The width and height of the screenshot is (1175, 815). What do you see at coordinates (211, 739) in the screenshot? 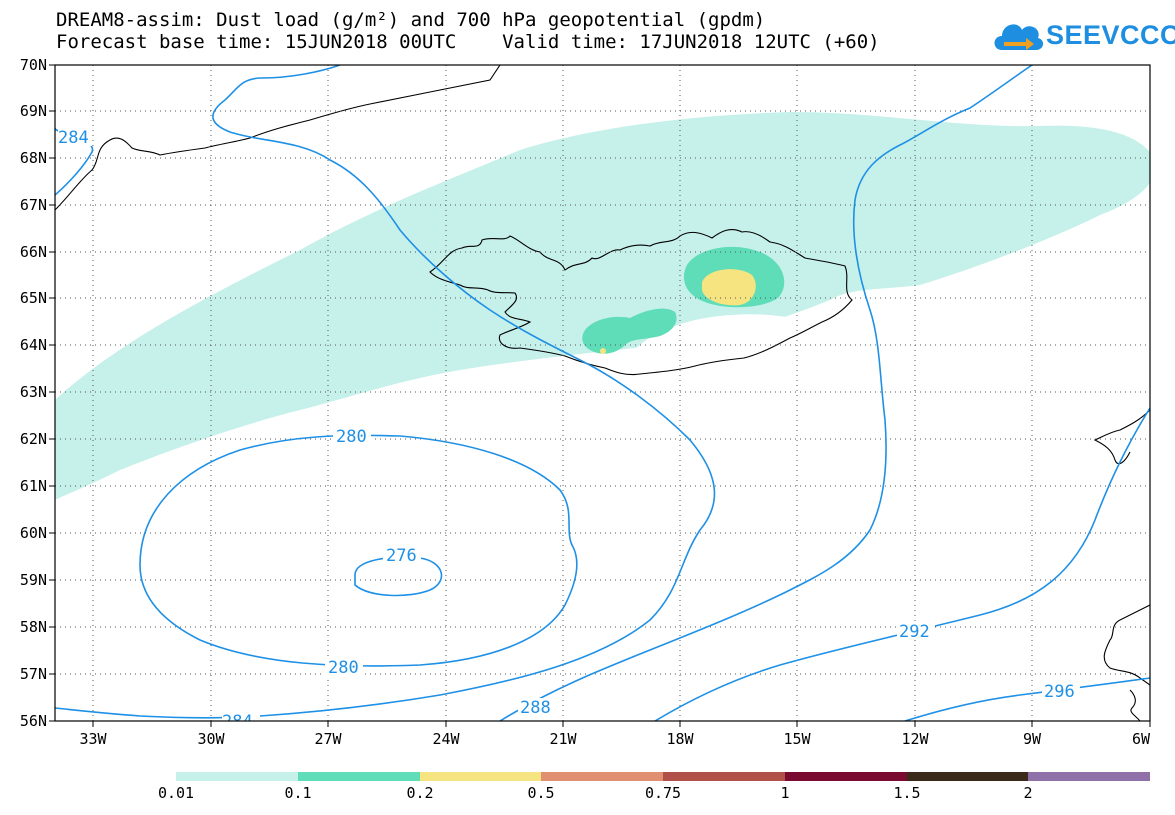
I see `lon-label: 30W` at bounding box center [211, 739].